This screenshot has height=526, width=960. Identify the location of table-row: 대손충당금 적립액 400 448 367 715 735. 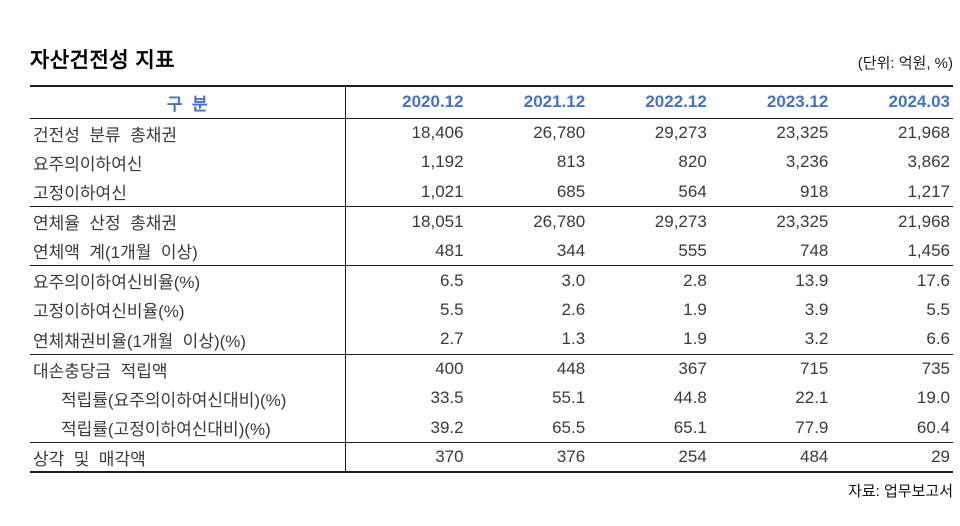
(491, 368).